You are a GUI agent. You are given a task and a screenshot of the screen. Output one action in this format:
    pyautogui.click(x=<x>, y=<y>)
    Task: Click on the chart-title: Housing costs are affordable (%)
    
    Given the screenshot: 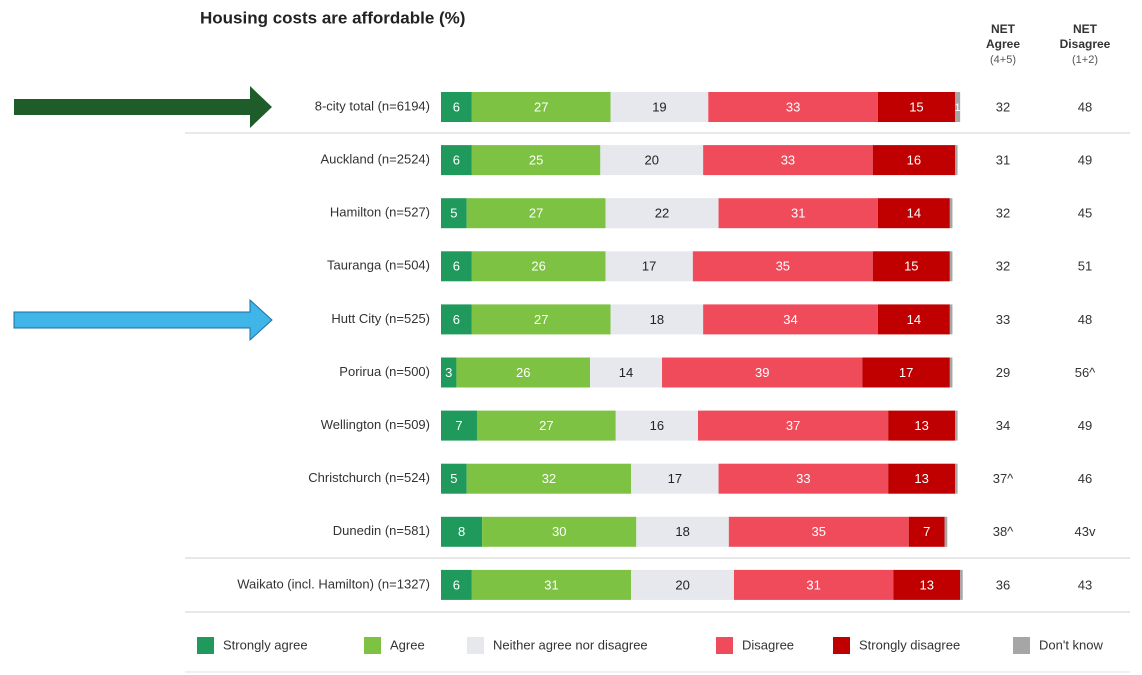 What is the action you would take?
    pyautogui.click(x=332, y=17)
    